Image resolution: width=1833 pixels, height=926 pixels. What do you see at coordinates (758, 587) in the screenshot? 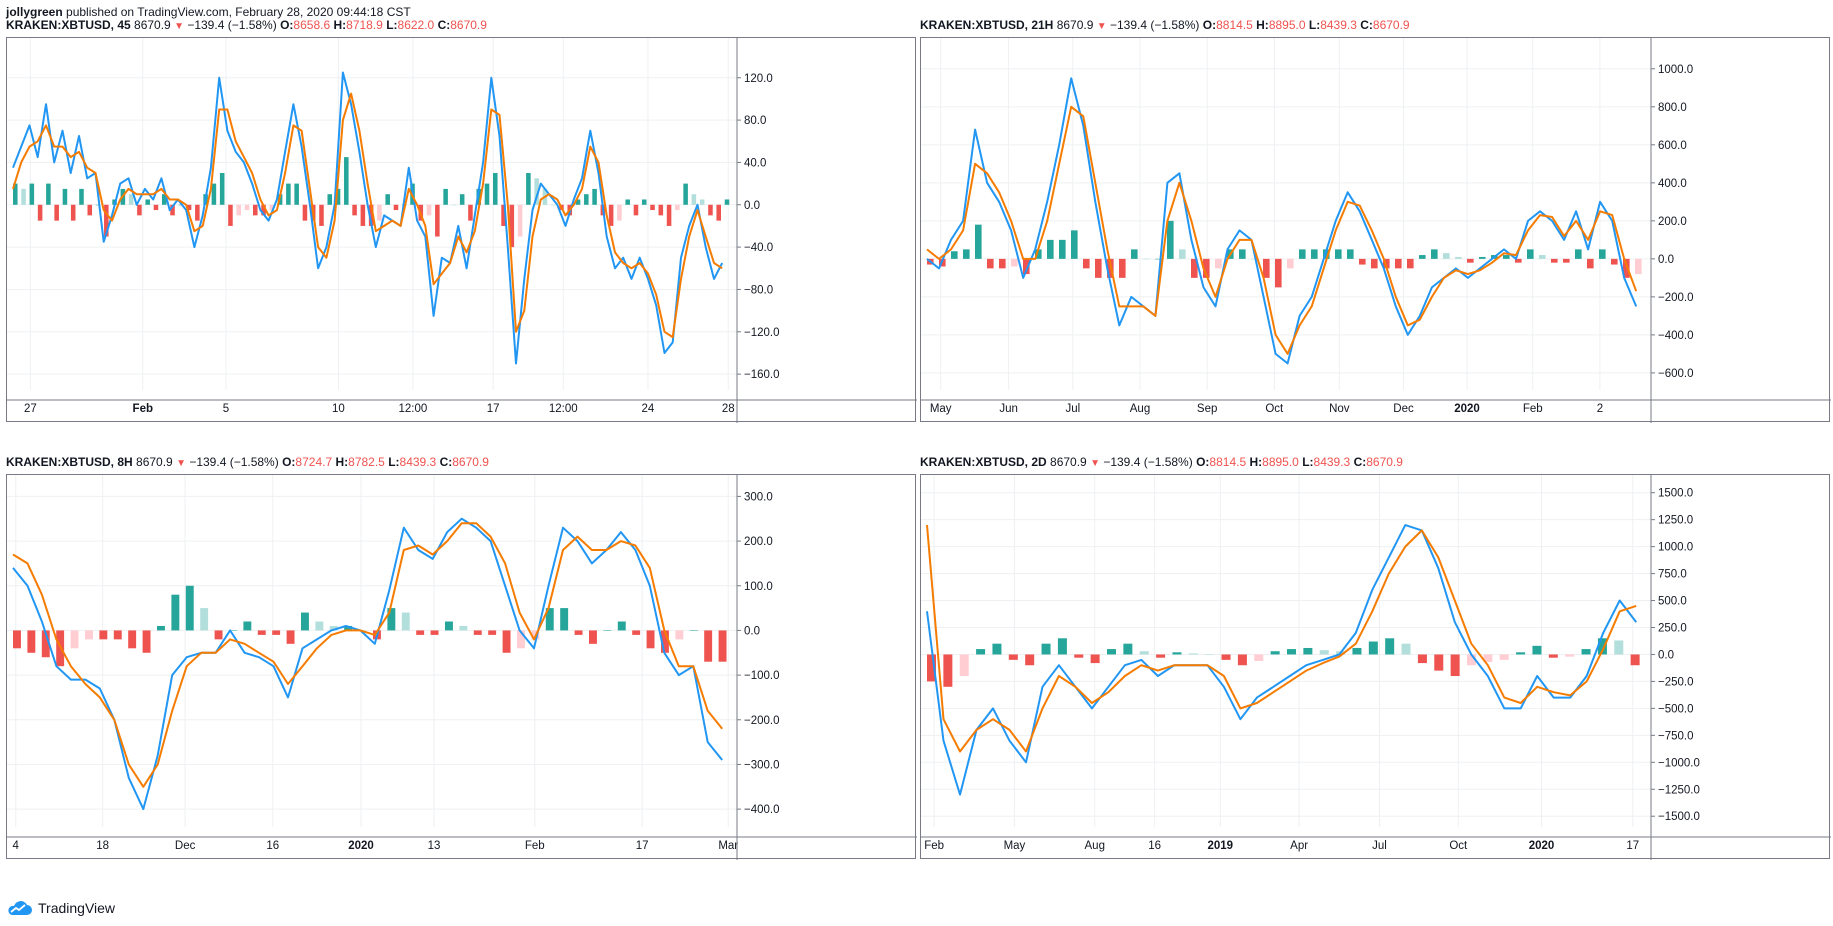
I see `y-tick-label: 100.0` at bounding box center [758, 587].